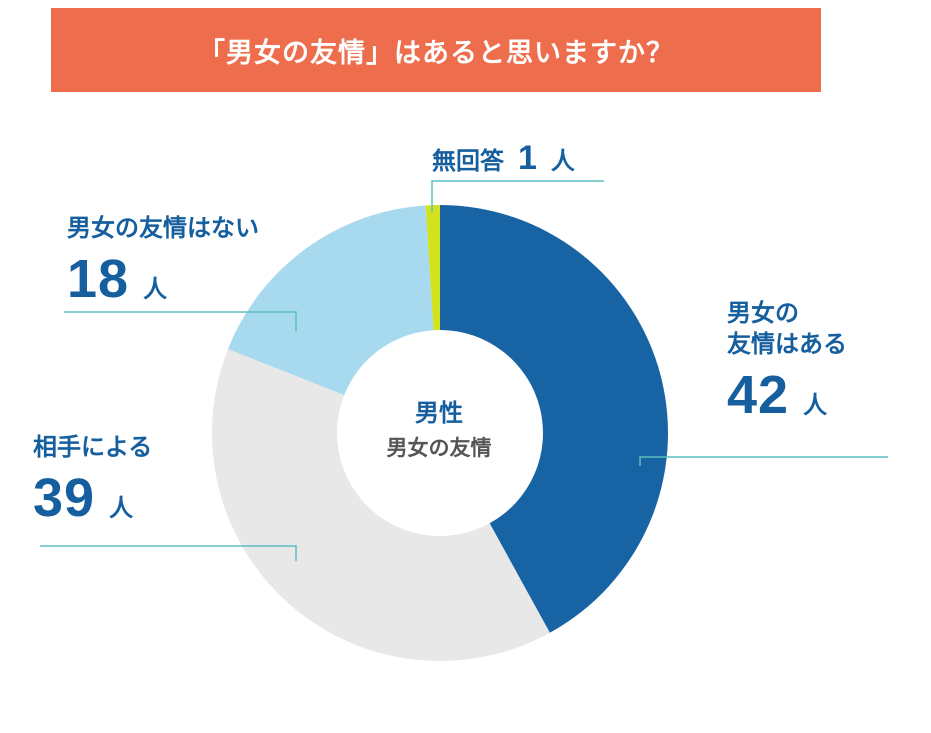 The height and width of the screenshot is (733, 931). I want to click on leader-line-noanswer, so click(517, 196).